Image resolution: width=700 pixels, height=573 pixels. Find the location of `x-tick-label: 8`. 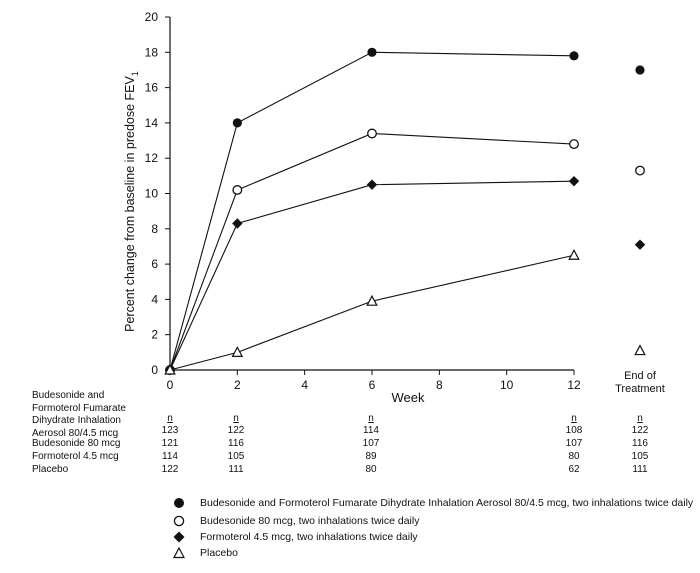

x-tick-label: 8 is located at coordinates (439, 385).